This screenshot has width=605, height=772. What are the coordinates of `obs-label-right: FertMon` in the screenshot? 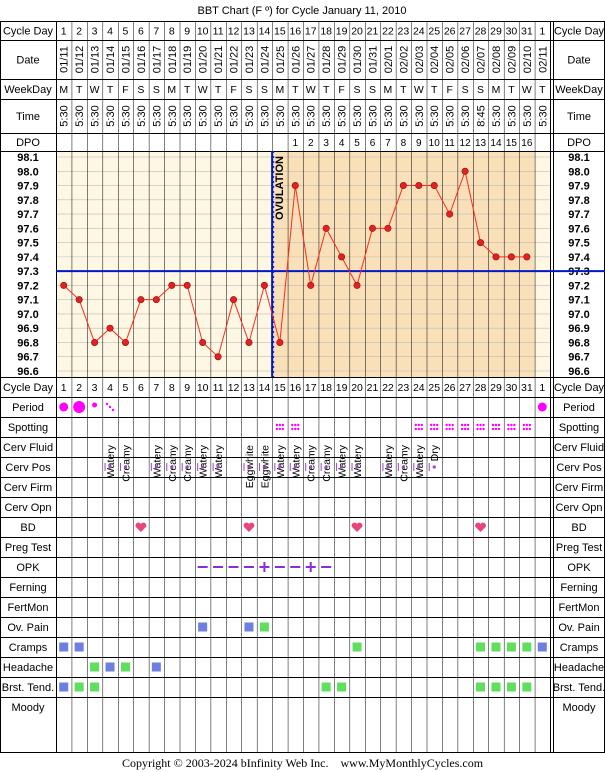 It's located at (579, 608).